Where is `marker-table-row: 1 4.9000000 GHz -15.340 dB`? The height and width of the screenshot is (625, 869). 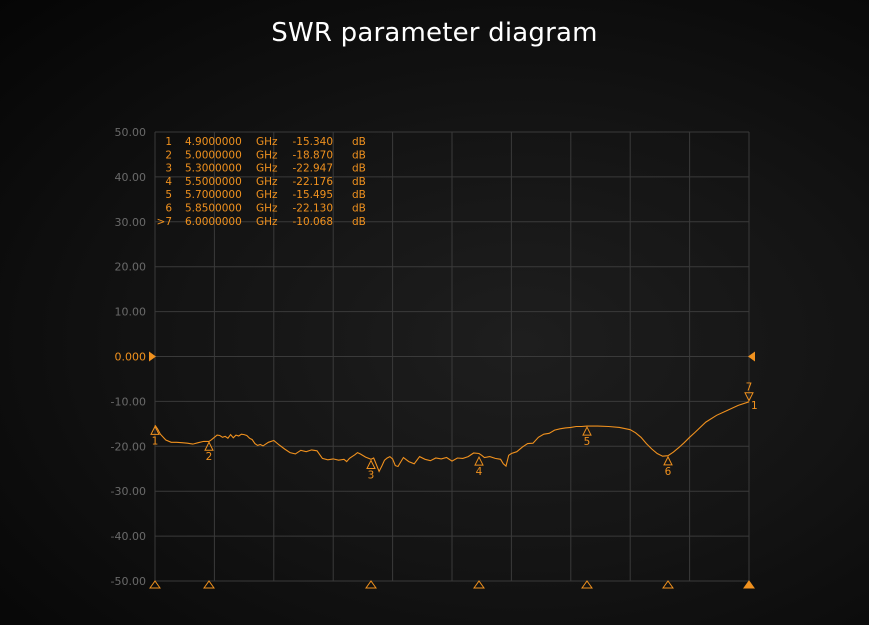
marker-table-row: 1 4.9000000 GHz -15.340 dB is located at coordinates (265, 142).